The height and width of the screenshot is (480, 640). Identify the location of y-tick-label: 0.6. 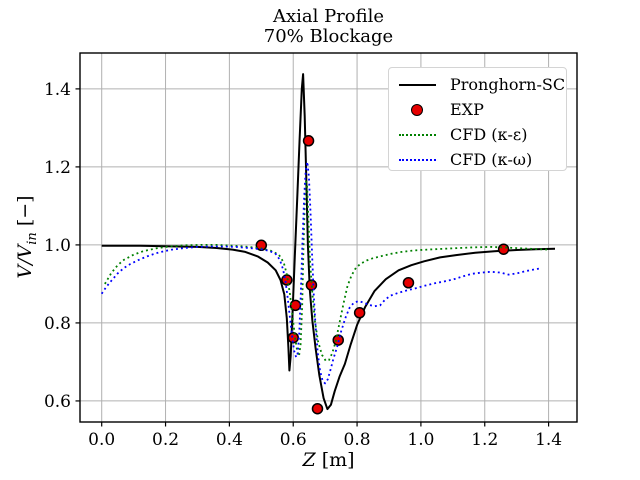
(57, 402).